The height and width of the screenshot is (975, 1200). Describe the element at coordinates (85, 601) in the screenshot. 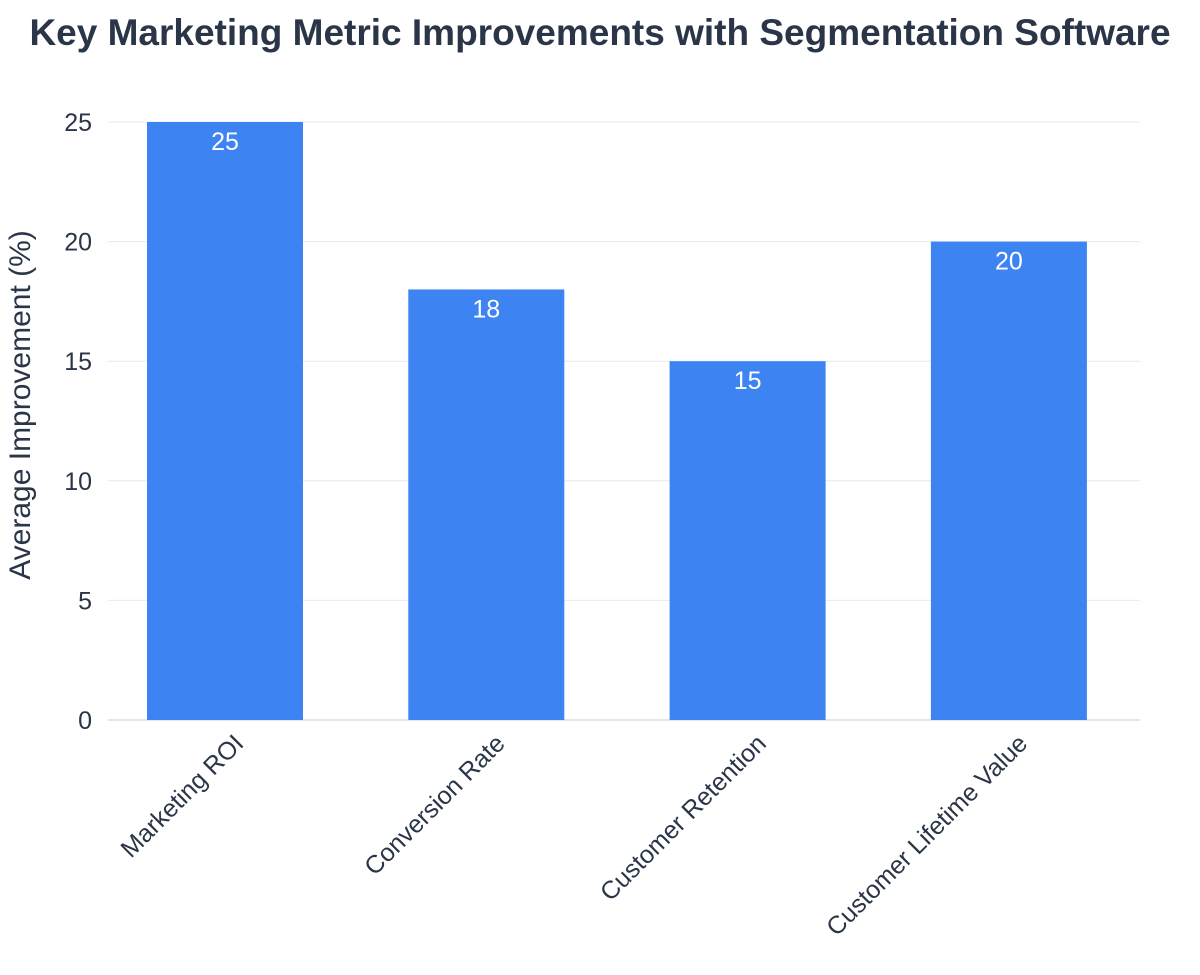

I see `y-tick-label: 5` at that location.